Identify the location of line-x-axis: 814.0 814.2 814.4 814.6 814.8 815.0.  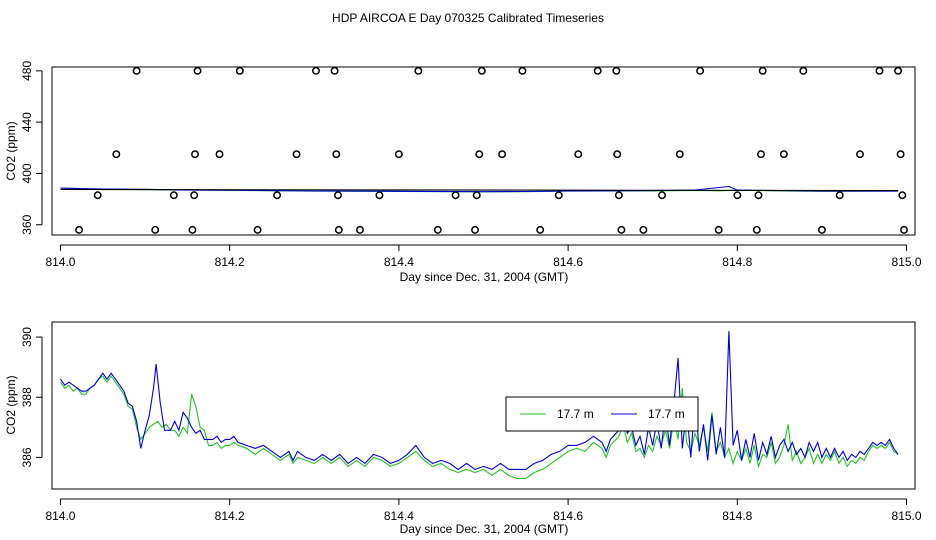
(483, 510).